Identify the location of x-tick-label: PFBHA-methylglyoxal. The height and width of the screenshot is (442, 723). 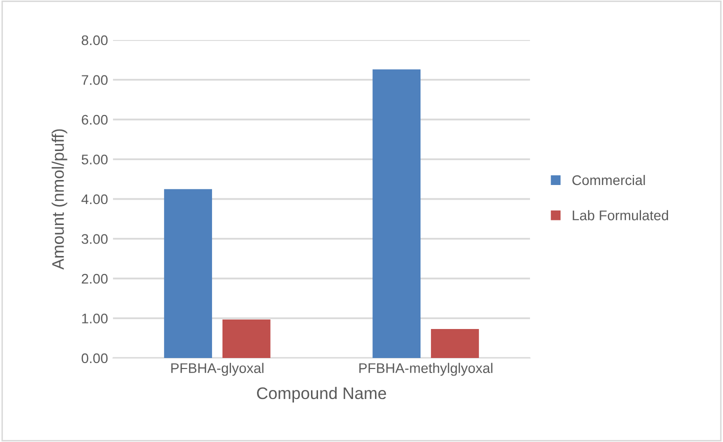
(425, 369).